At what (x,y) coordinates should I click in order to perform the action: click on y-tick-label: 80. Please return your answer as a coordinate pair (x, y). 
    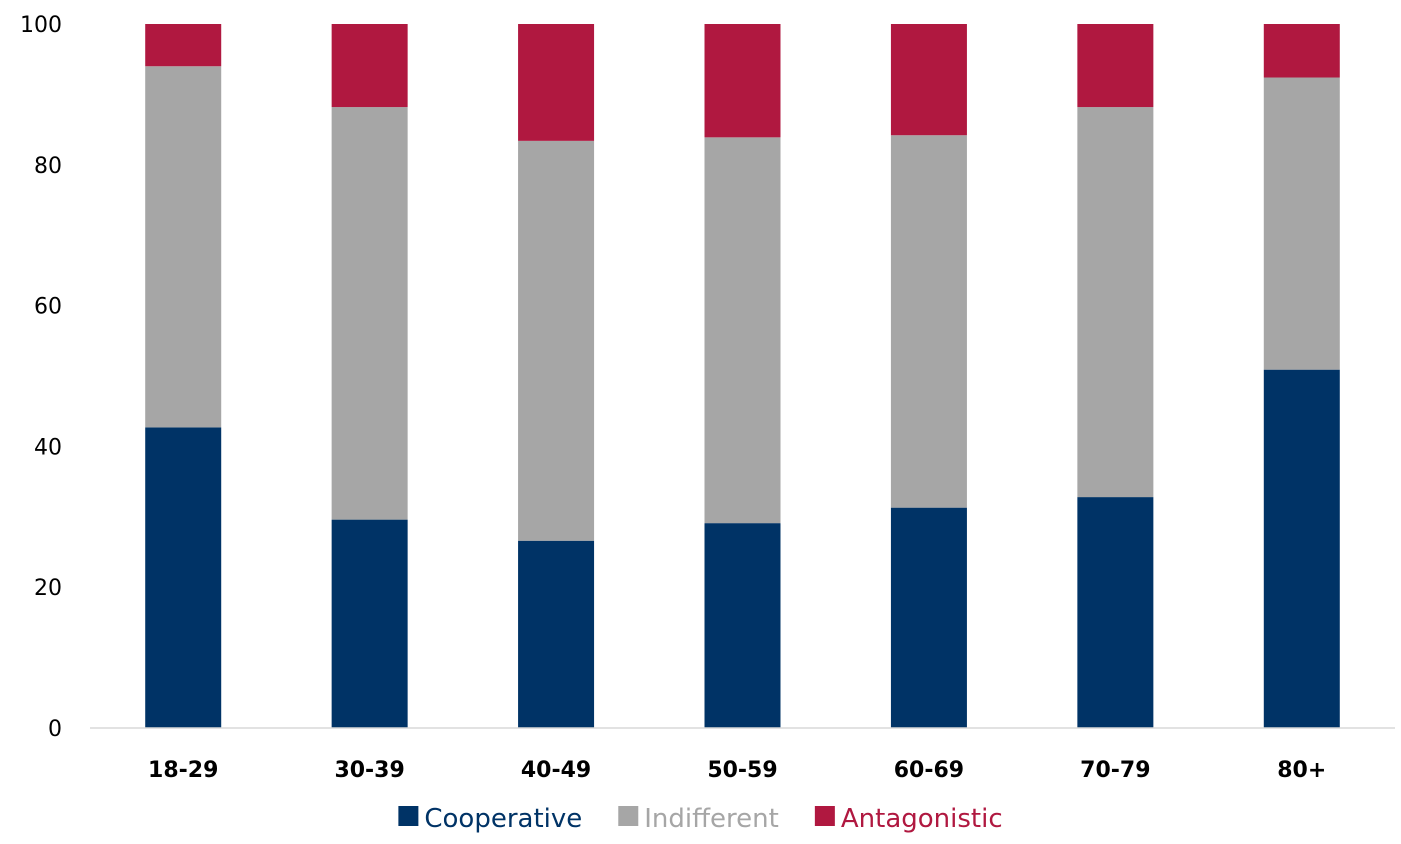
    Looking at the image, I should click on (48, 166).